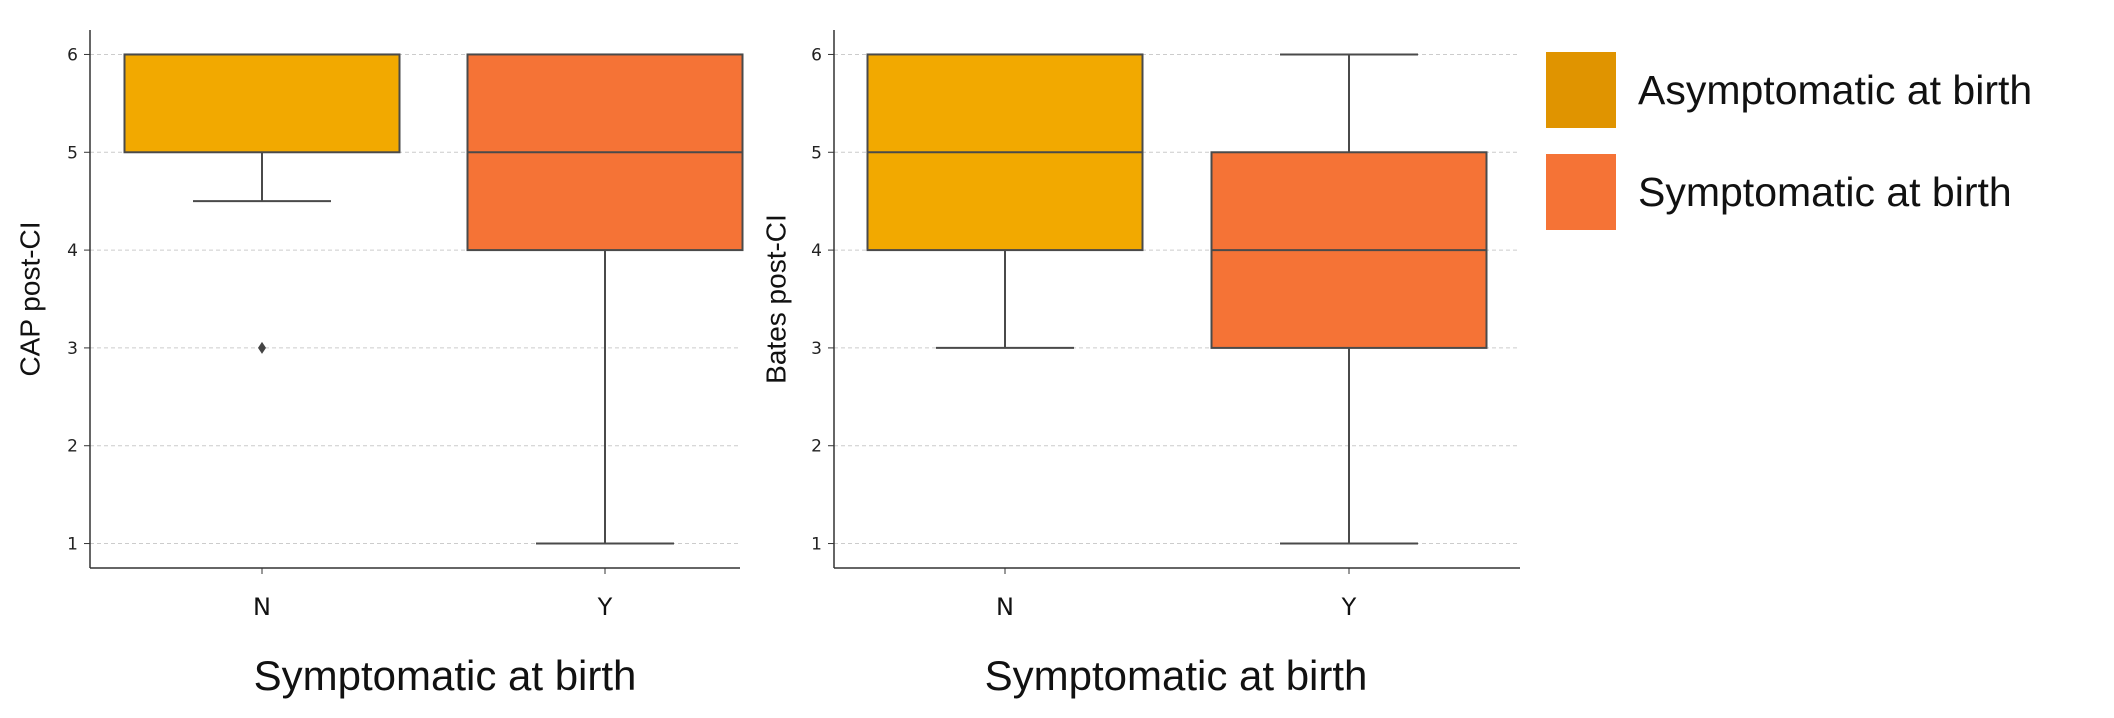 The image size is (2114, 718). I want to click on y-axis-title: Bates post-CI, so click(775, 299).